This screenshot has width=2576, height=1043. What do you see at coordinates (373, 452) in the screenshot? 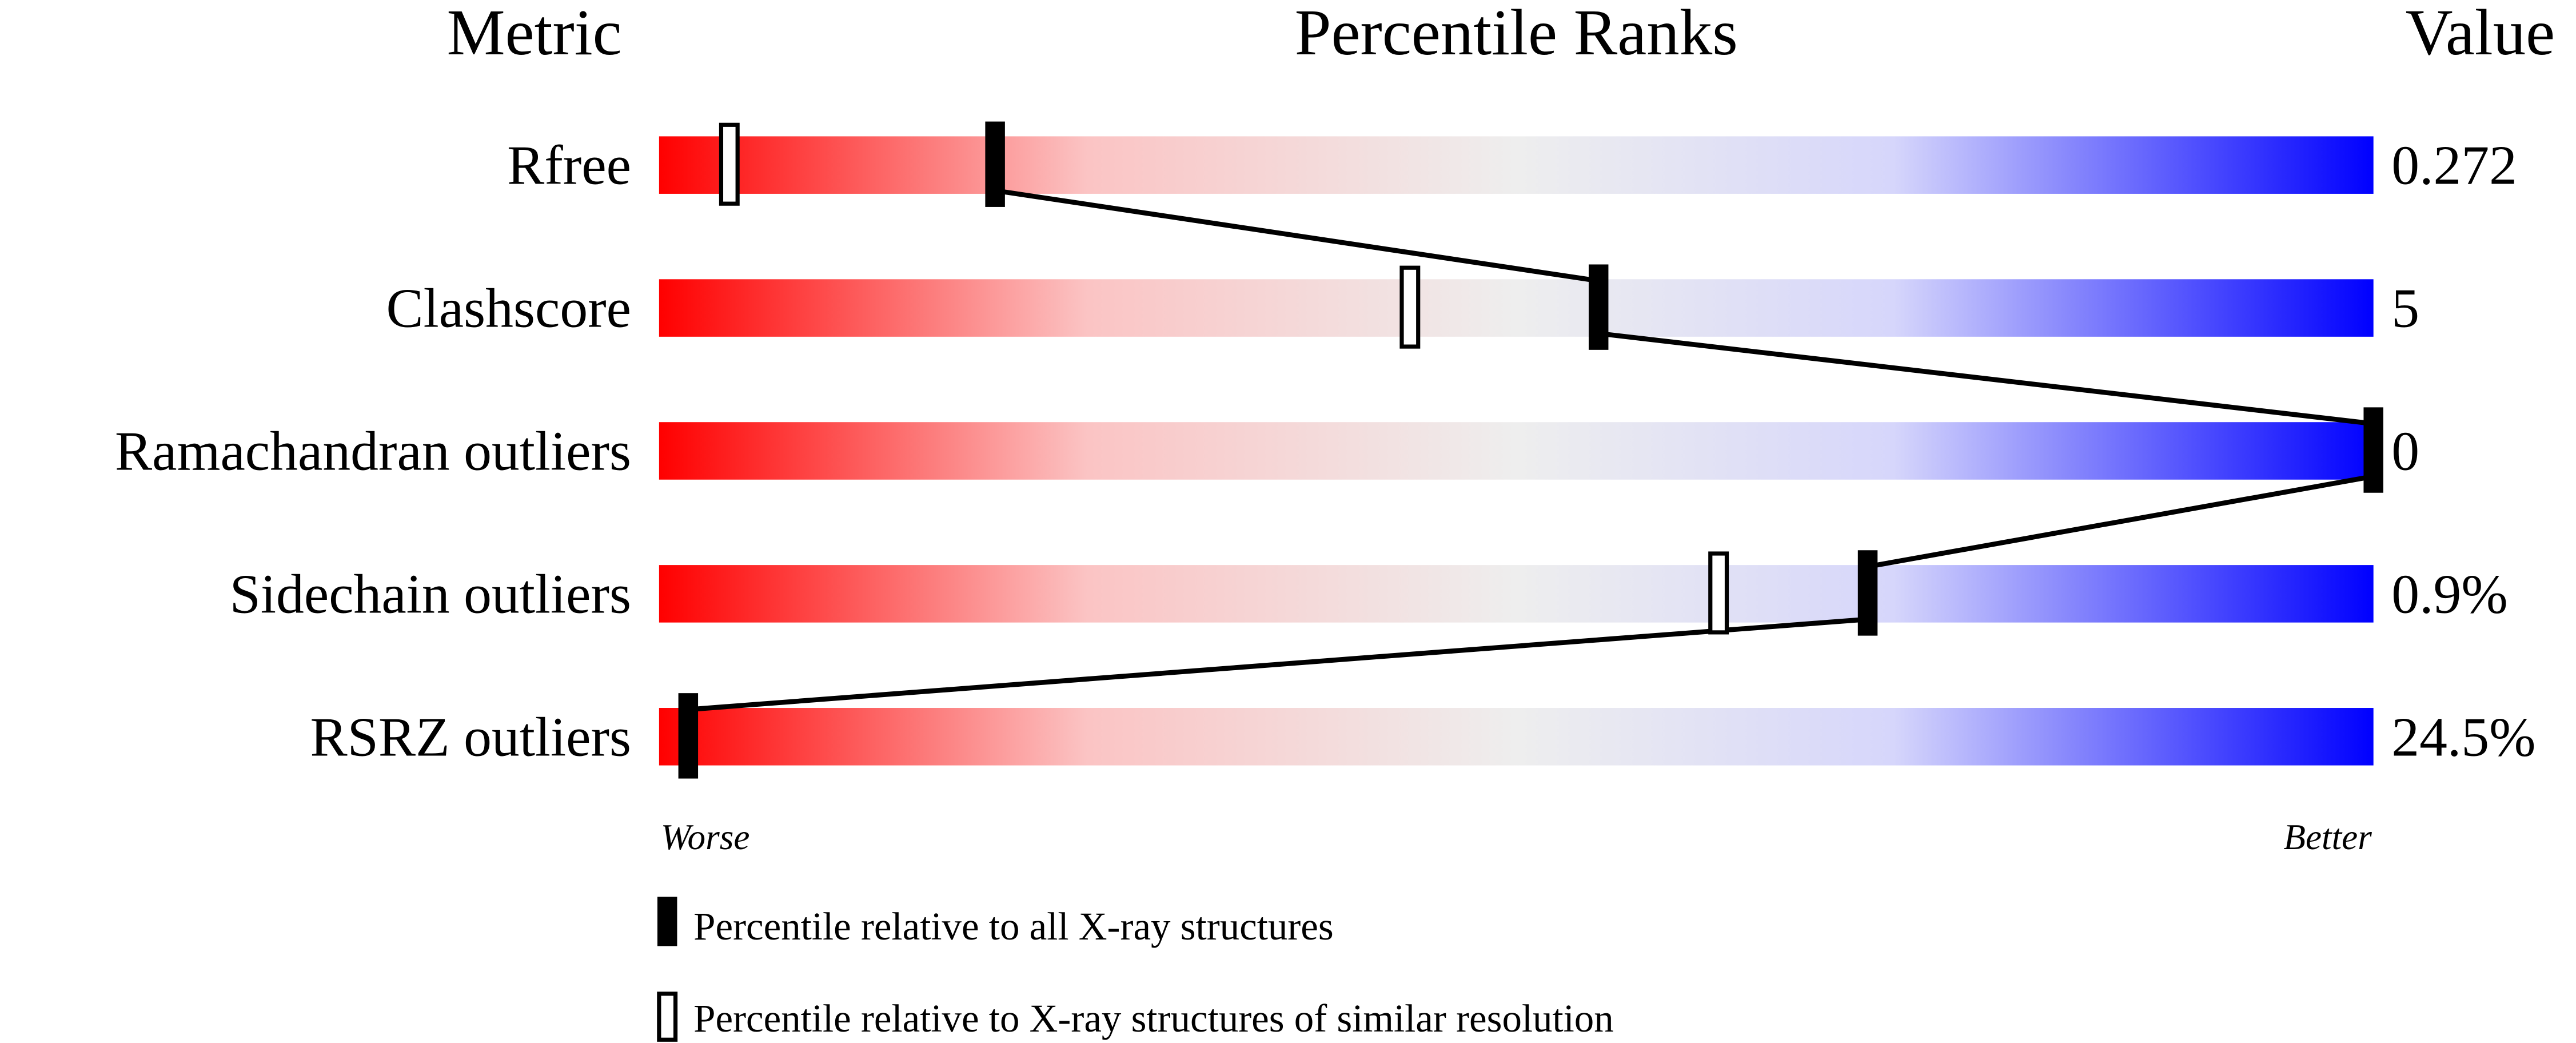
I see `metric-label: Ramachandran outliers` at bounding box center [373, 452].